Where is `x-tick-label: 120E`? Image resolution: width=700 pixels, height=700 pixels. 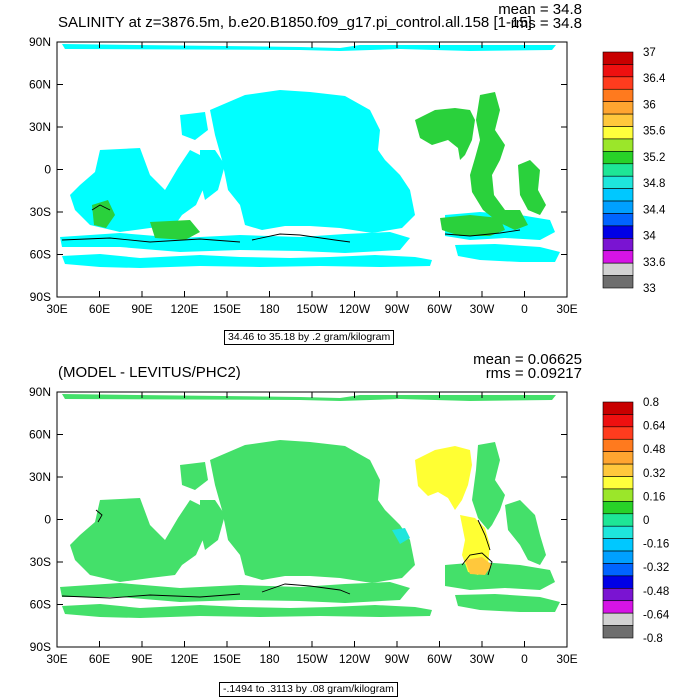 x-tick-label: 120E is located at coordinates (184, 659).